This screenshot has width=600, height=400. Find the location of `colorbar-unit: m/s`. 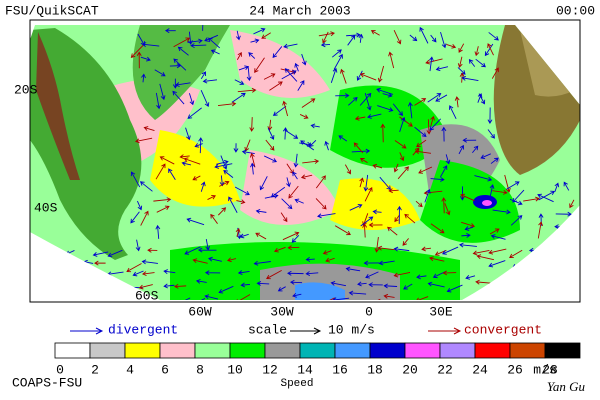

colorbar-unit: m/s is located at coordinates (544, 369).